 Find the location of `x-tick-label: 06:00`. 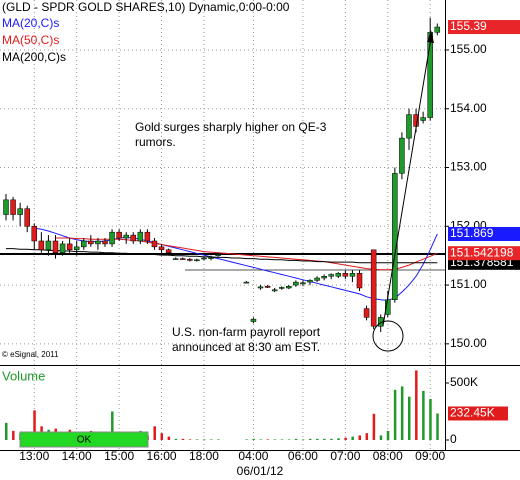

x-tick-label: 06:00 is located at coordinates (303, 456).